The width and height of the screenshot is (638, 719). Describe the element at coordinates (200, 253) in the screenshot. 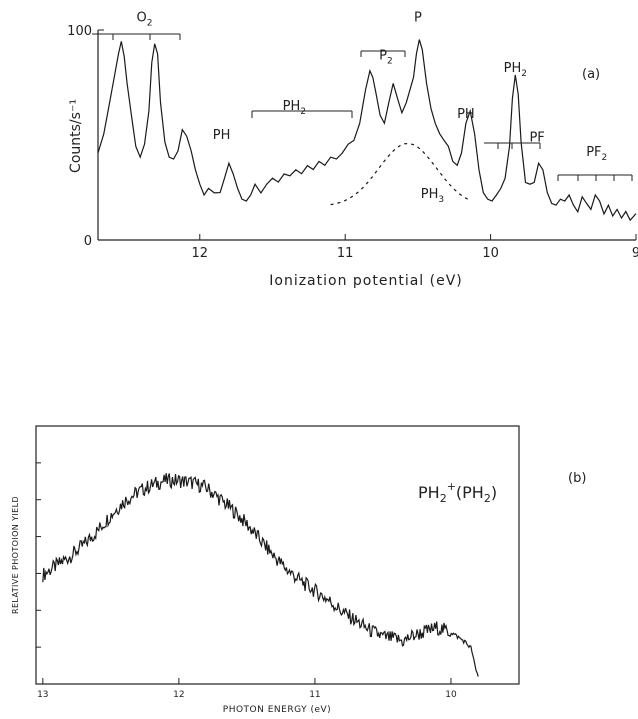

I see `panel-a-x-tick-label: 12` at that location.